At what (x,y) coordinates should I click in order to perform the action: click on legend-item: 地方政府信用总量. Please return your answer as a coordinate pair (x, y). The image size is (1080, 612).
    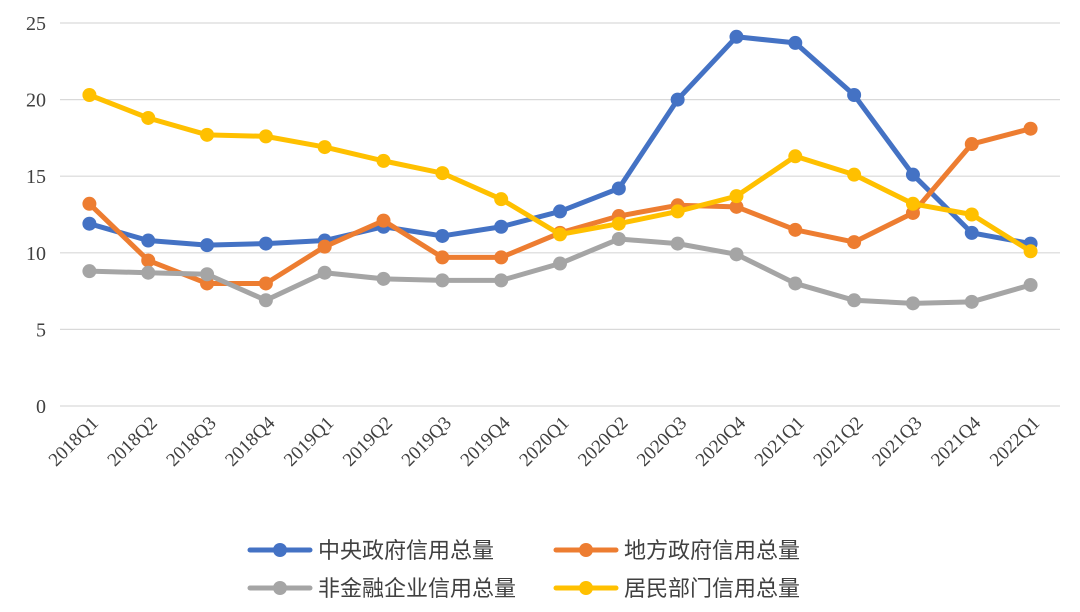
    Looking at the image, I should click on (676, 551).